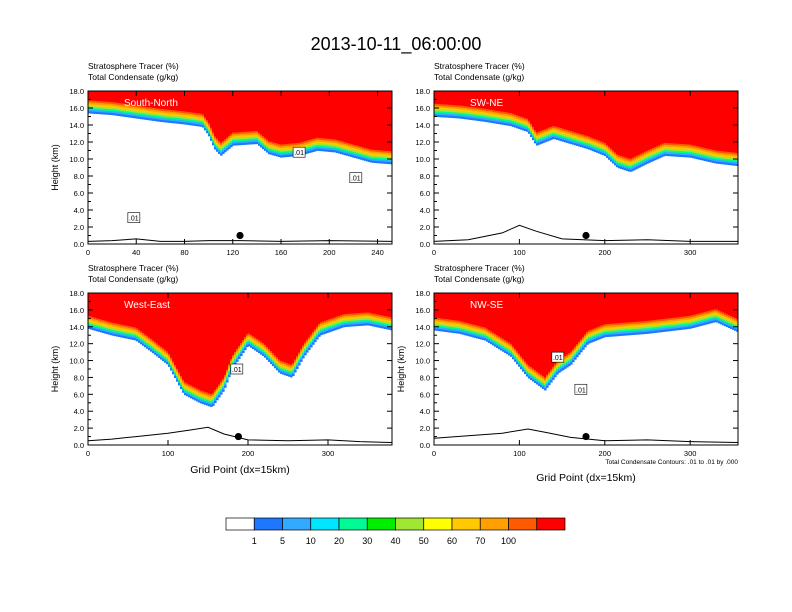 This screenshot has height=612, width=792. I want to click on y-tick-label: 8.0, so click(425, 176).